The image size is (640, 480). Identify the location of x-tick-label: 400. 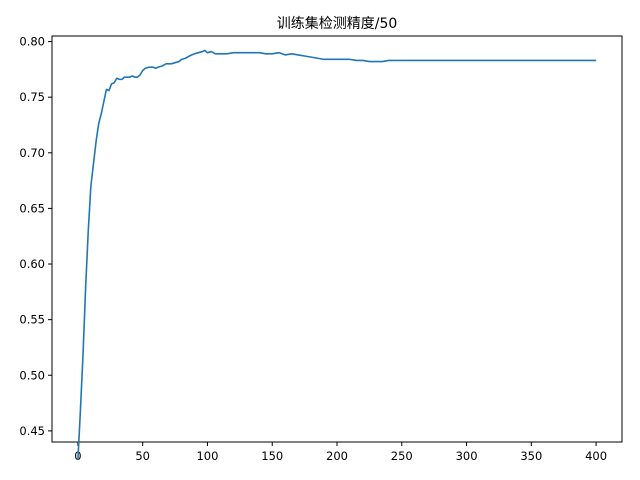
(596, 456).